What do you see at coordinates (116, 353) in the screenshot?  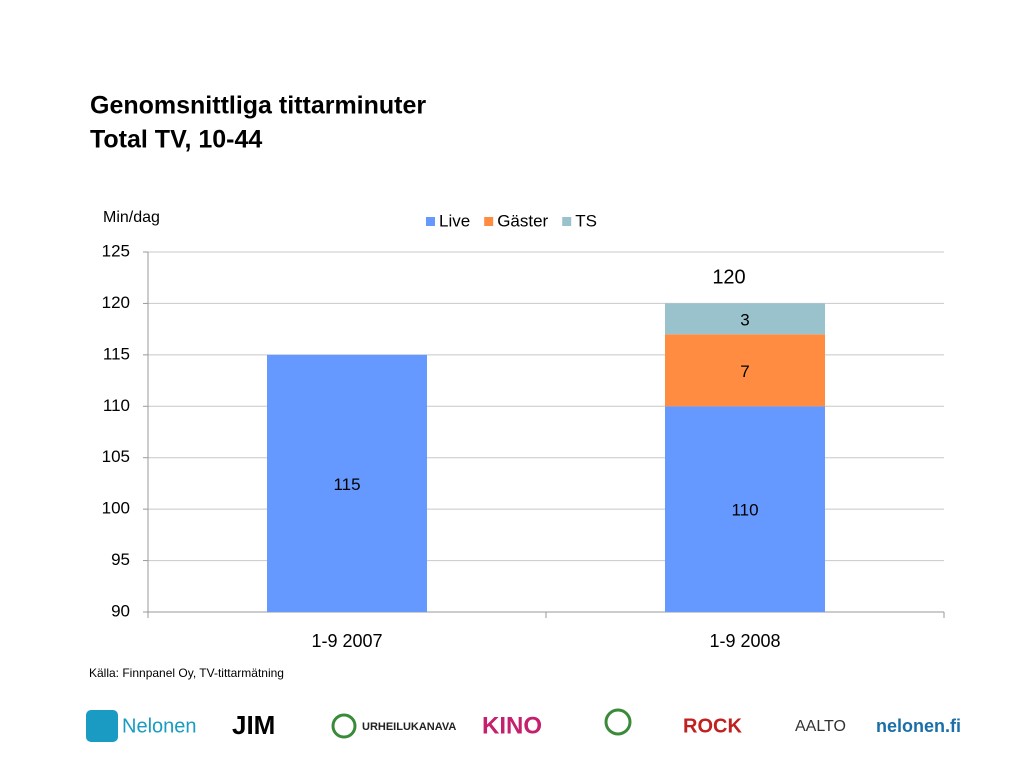 I see `y-tick-label: 115` at bounding box center [116, 353].